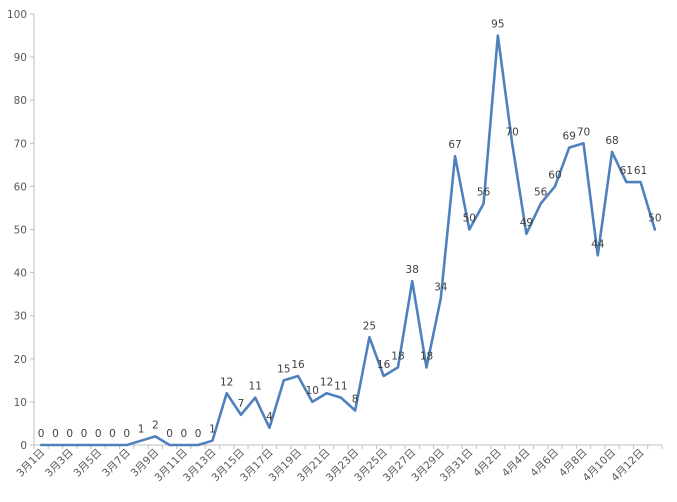  I want to click on data-label: 69, so click(569, 137).